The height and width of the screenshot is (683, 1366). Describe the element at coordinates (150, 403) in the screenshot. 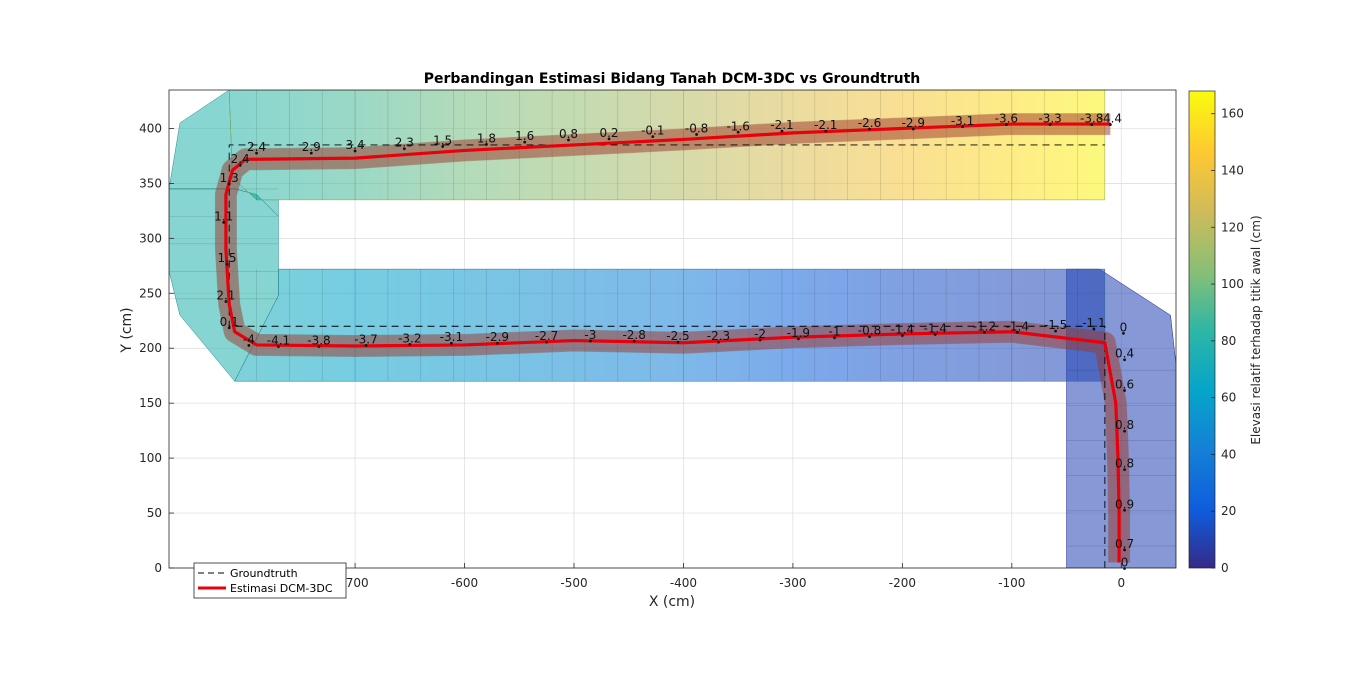

I see `y-tick-label: 150` at that location.